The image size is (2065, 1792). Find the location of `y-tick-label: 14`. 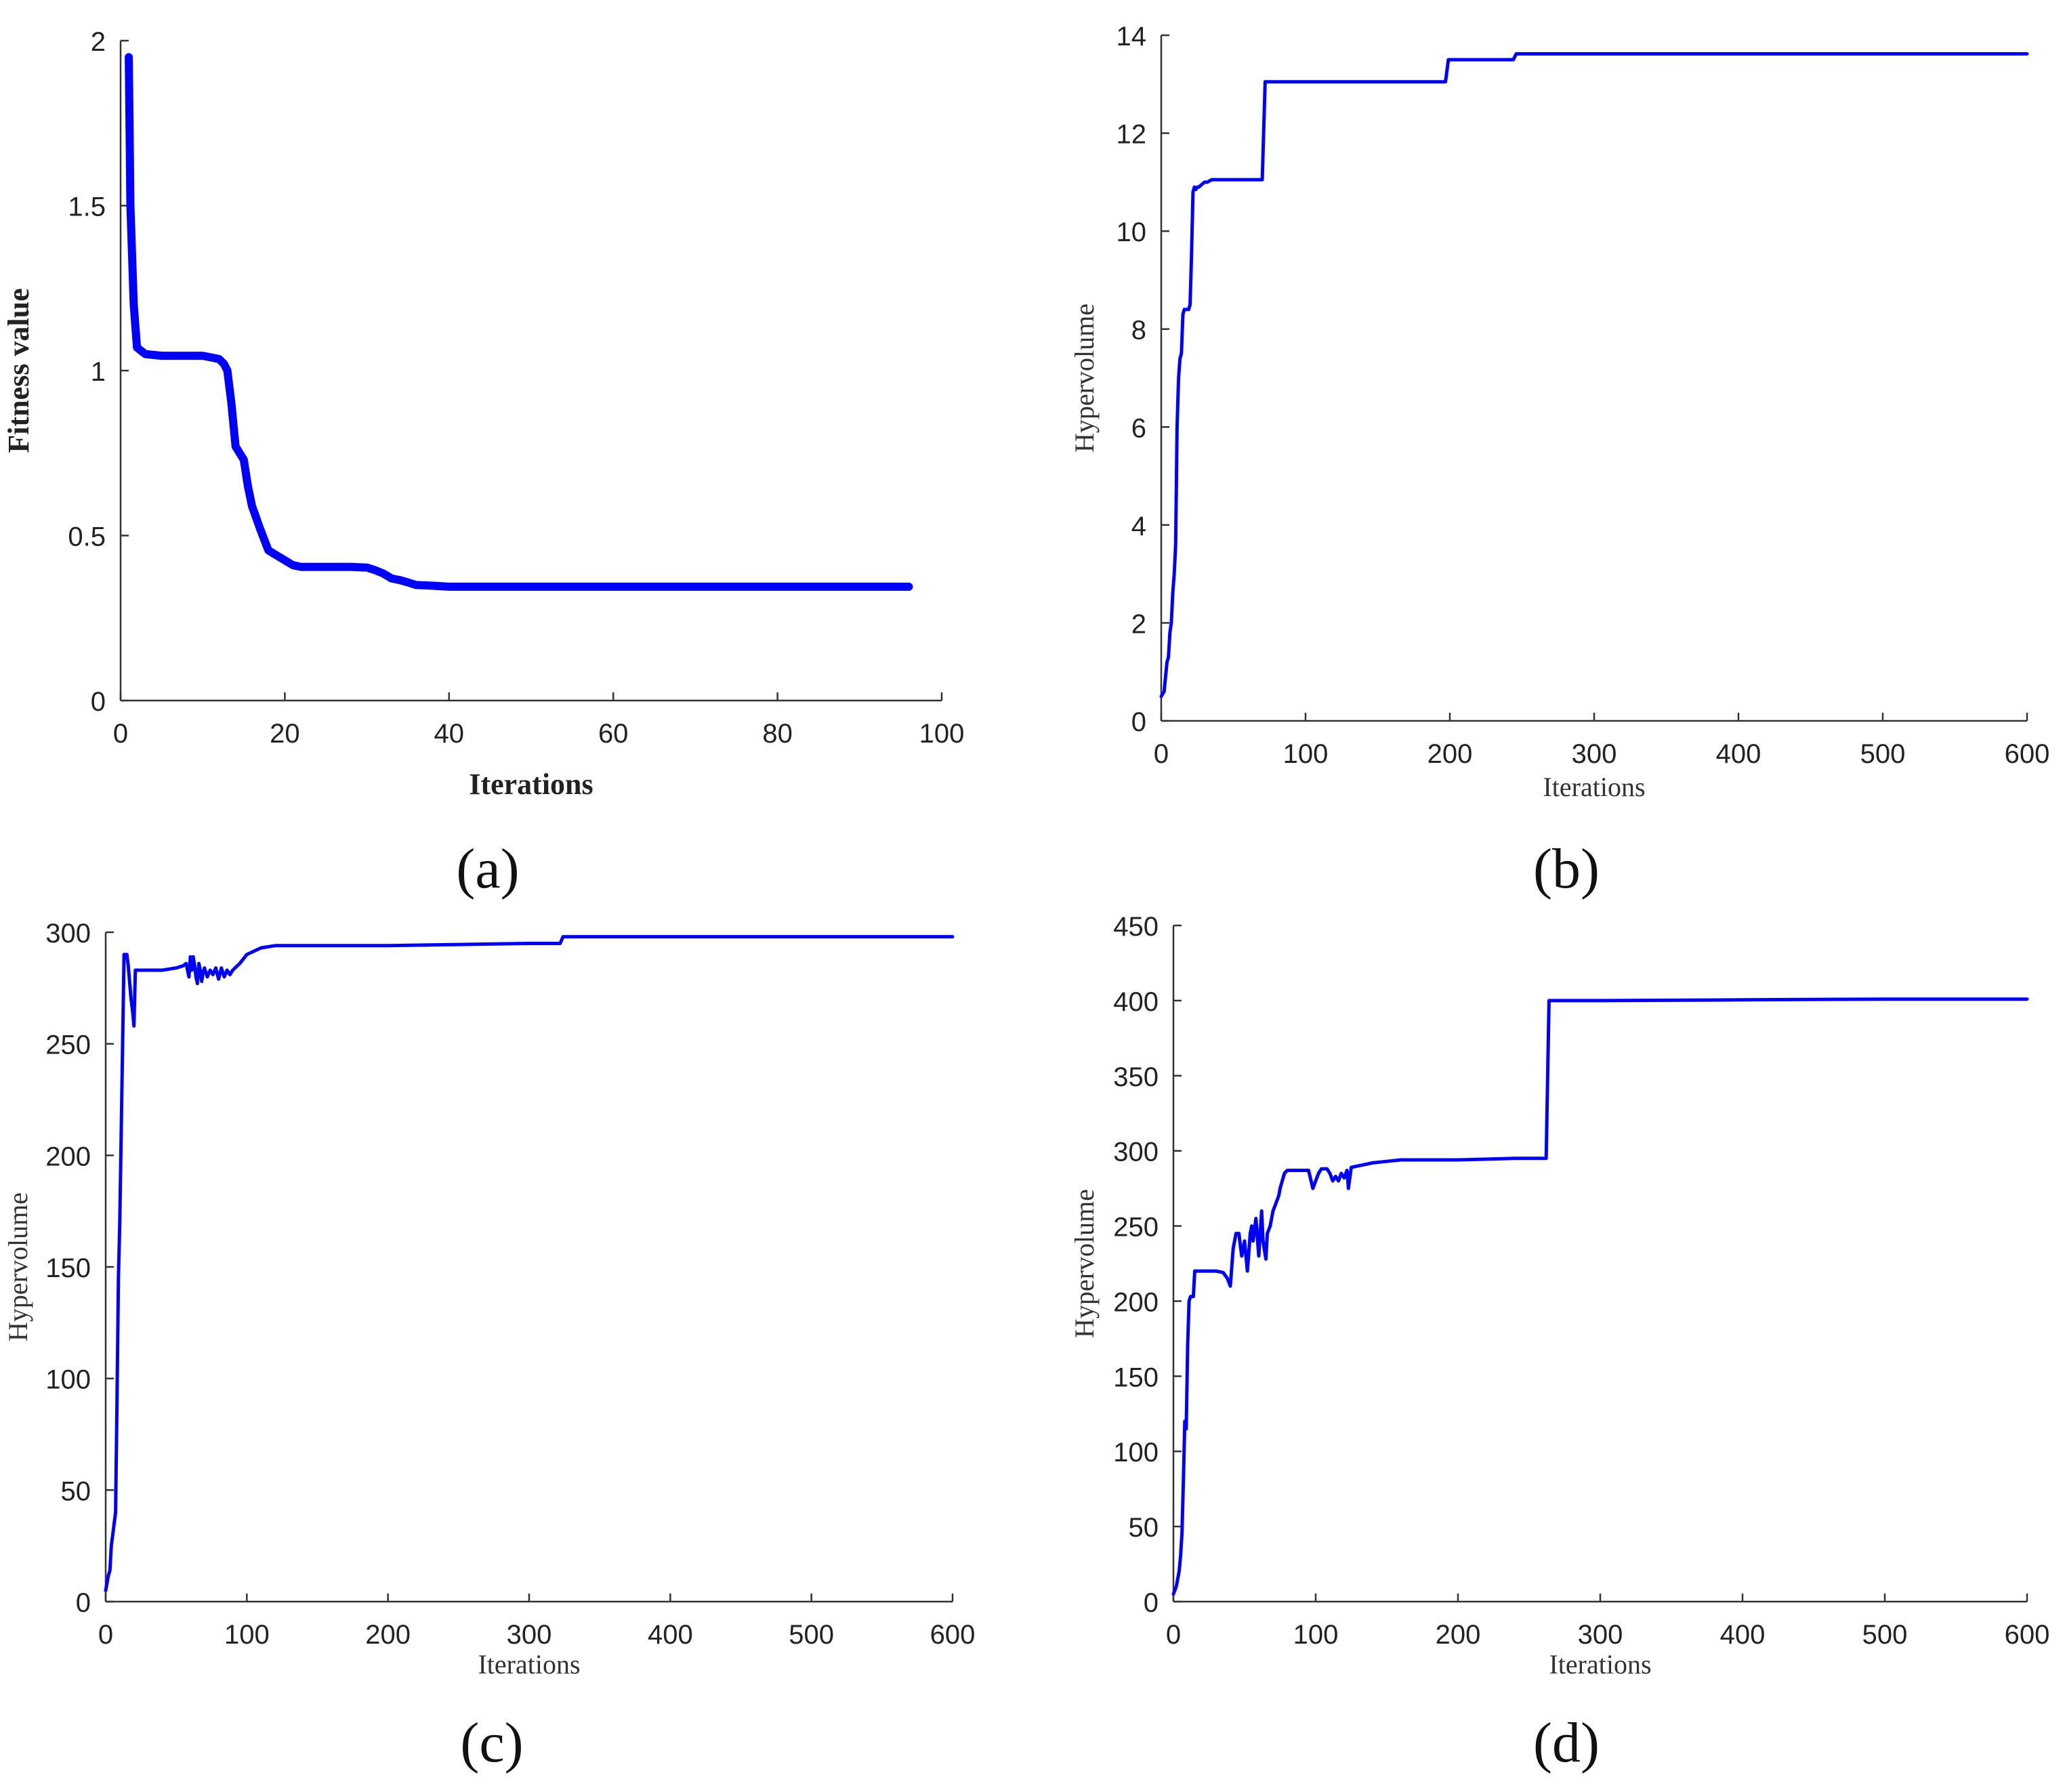

y-tick-label: 14 is located at coordinates (1132, 36).